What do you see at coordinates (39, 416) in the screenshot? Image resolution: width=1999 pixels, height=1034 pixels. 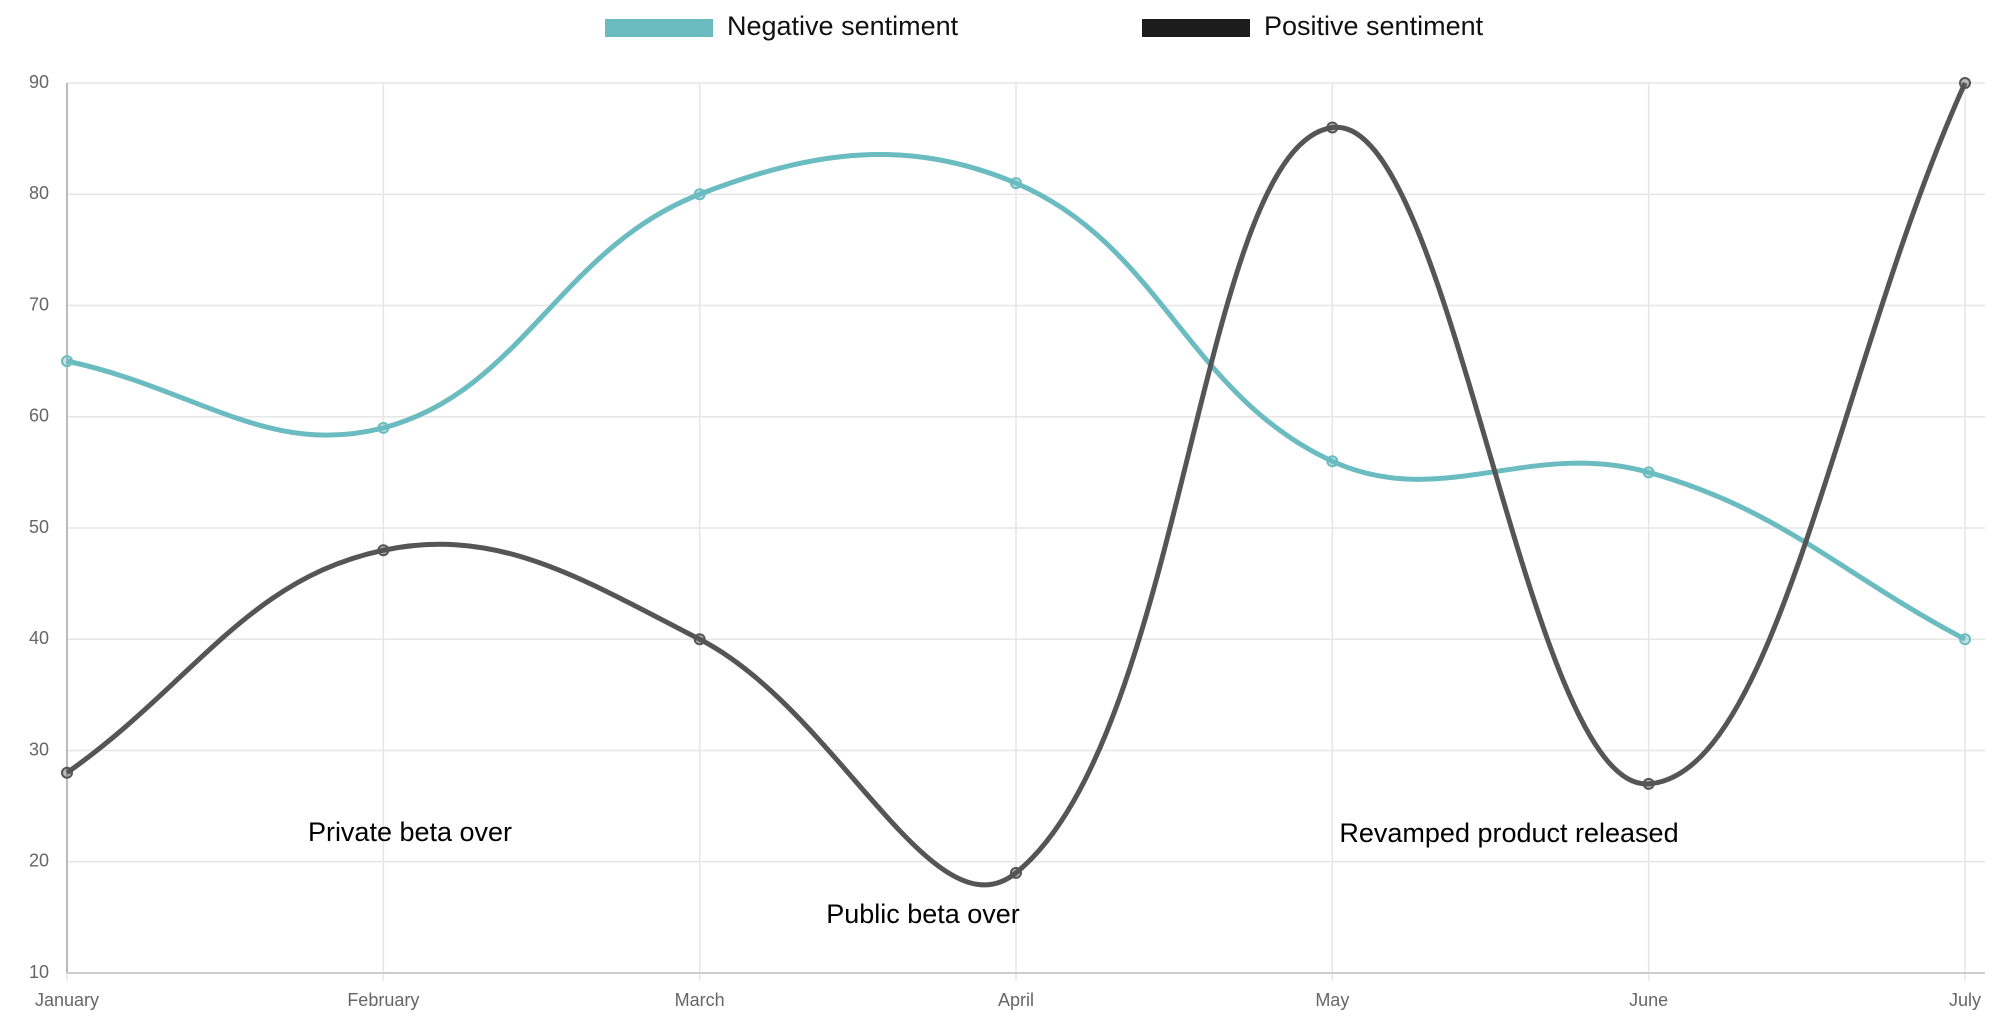 I see `y-tick-label: 60` at bounding box center [39, 416].